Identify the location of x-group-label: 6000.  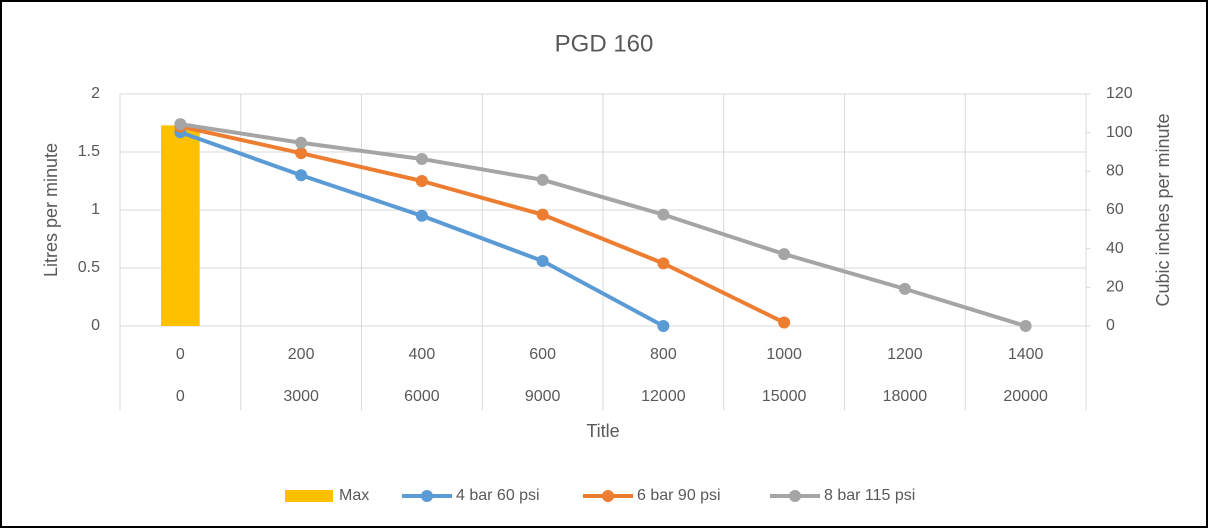
(422, 396).